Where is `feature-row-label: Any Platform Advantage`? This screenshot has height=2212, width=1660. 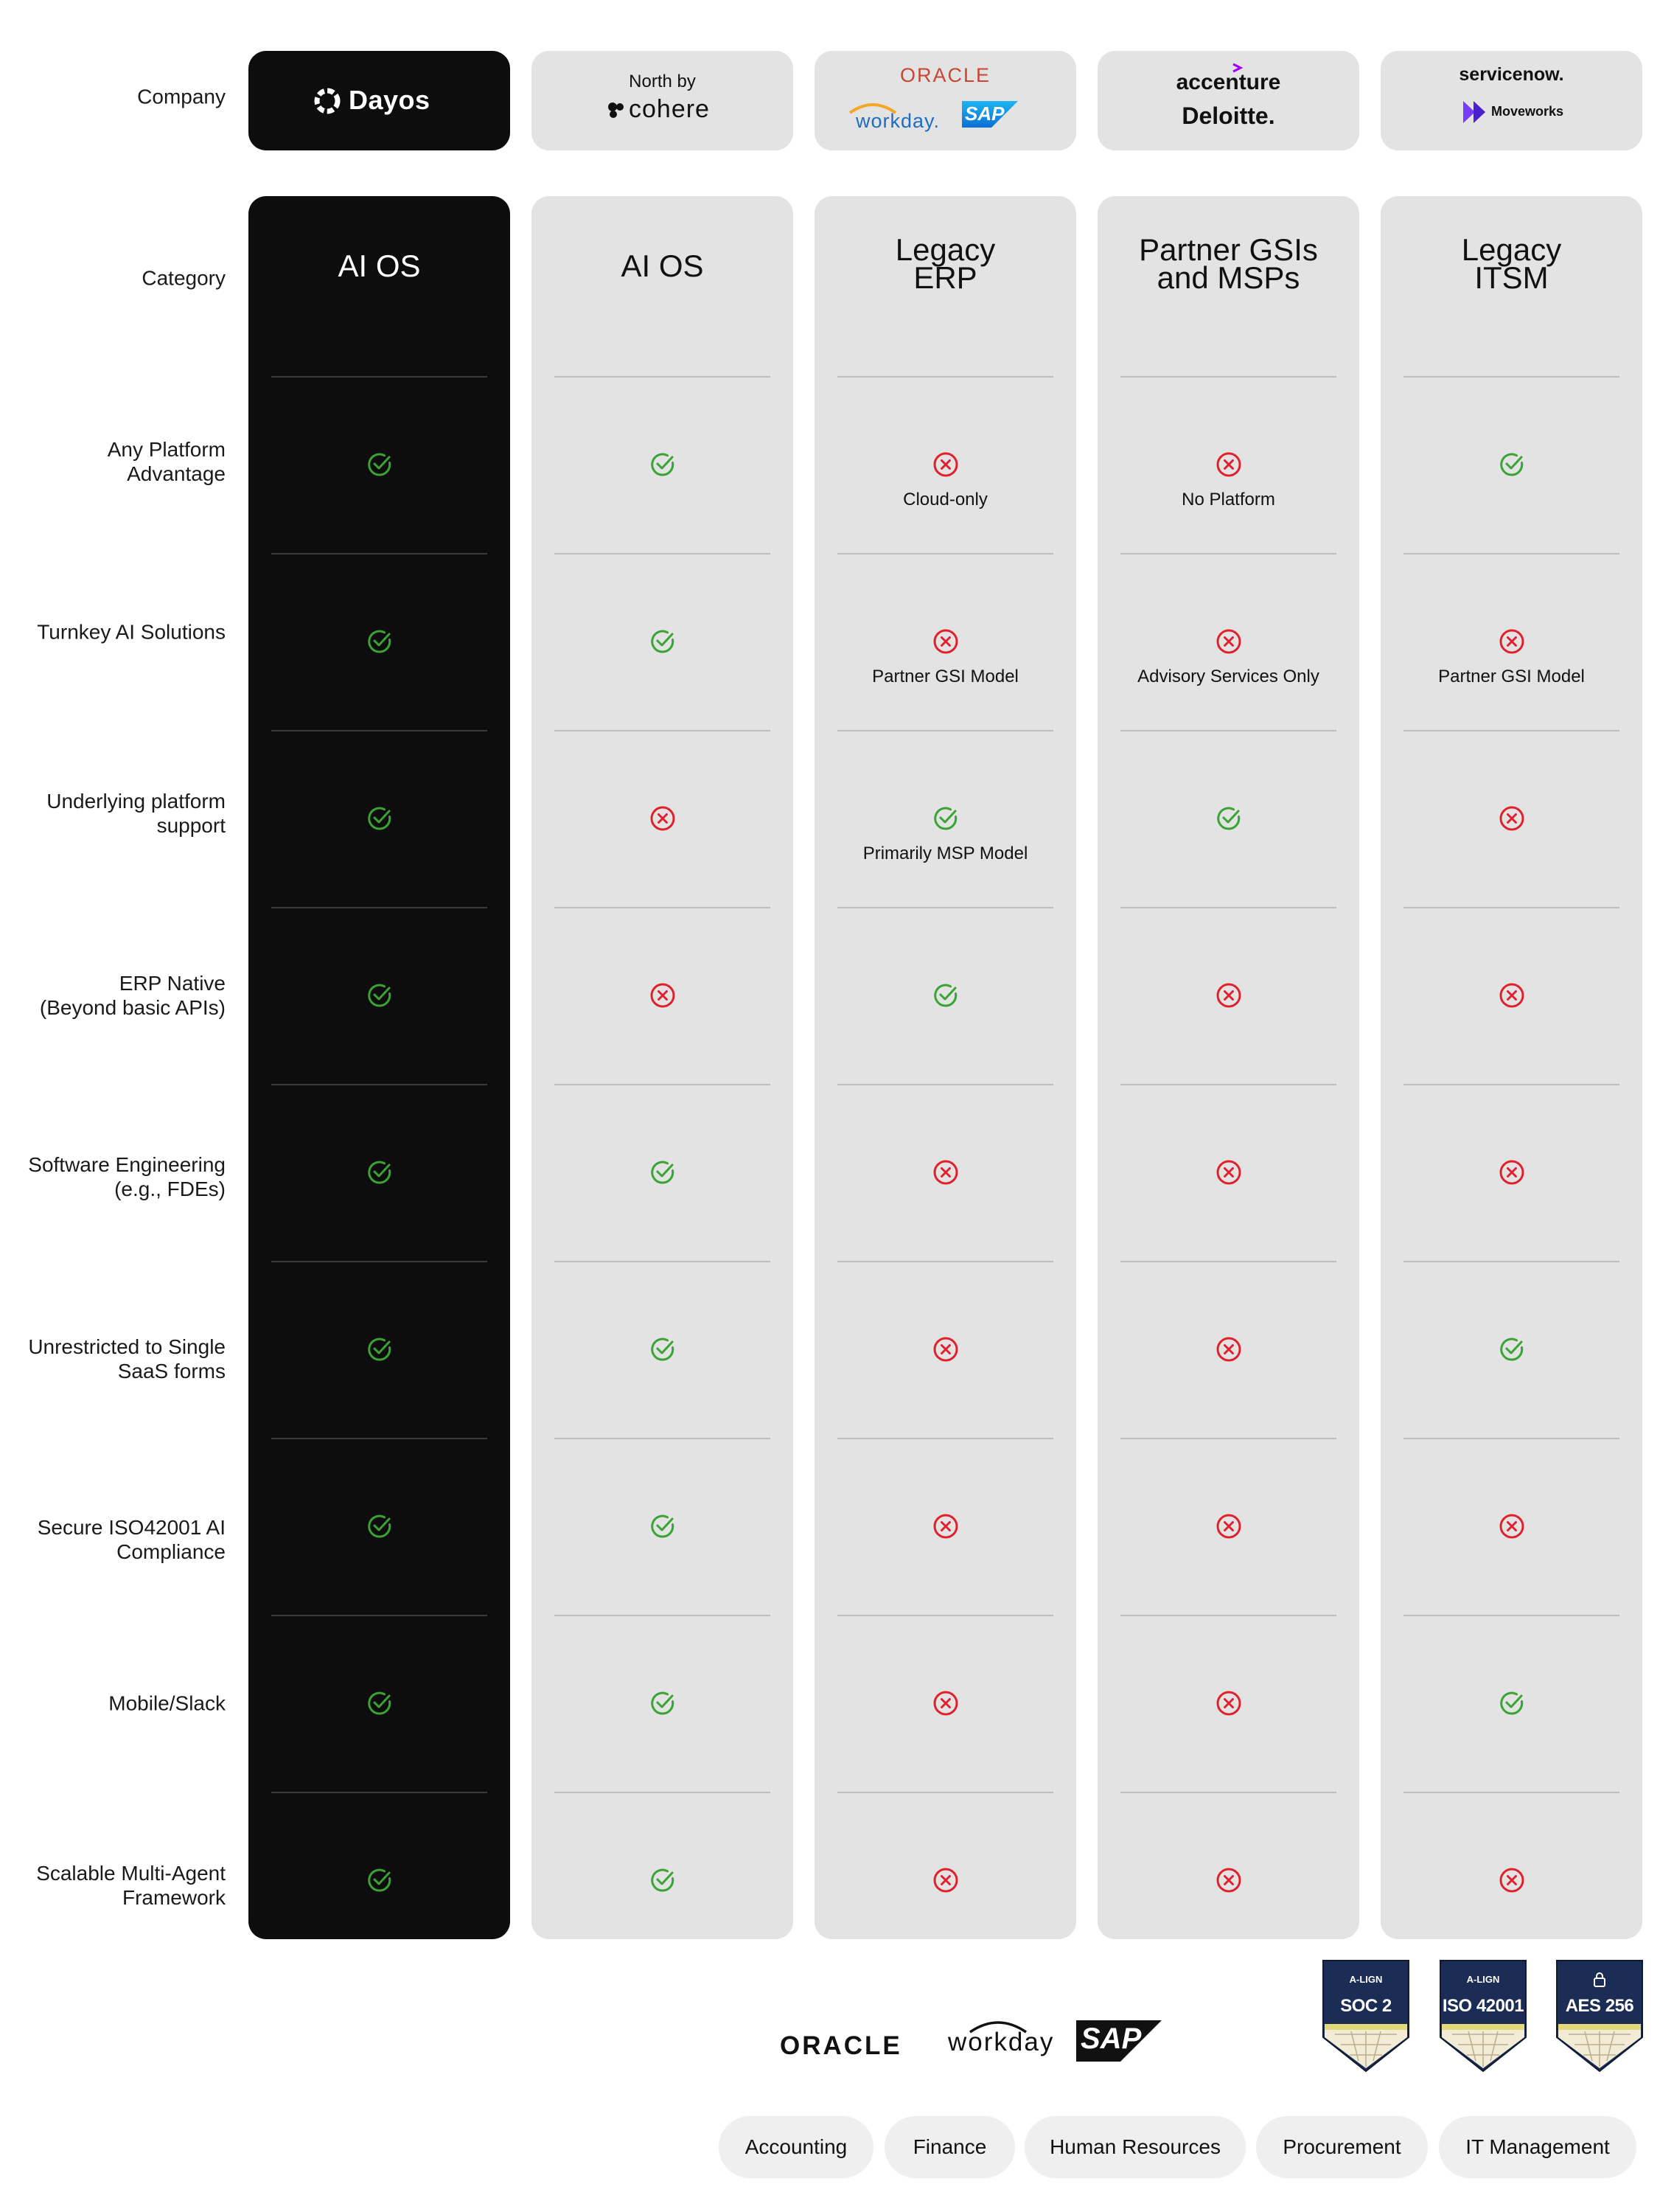 feature-row-label: Any Platform Advantage is located at coordinates (166, 461).